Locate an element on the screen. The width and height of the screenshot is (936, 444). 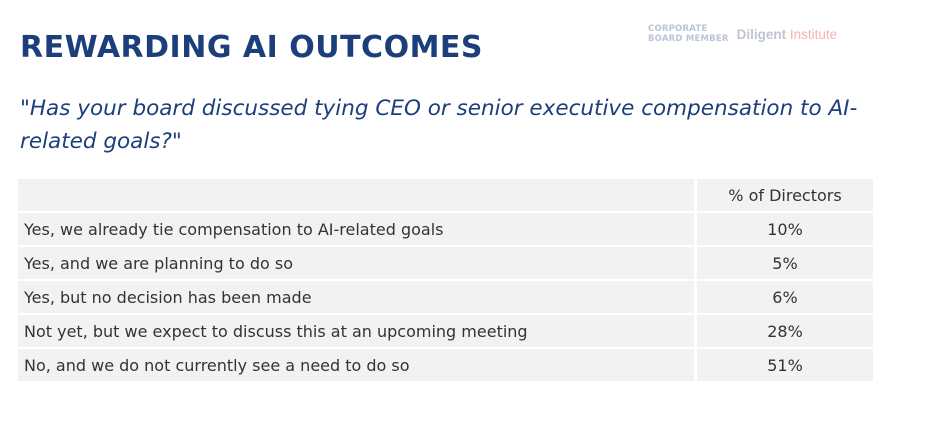
table-row: Yes, but no decision has been made 6% is located at coordinates (445, 297).